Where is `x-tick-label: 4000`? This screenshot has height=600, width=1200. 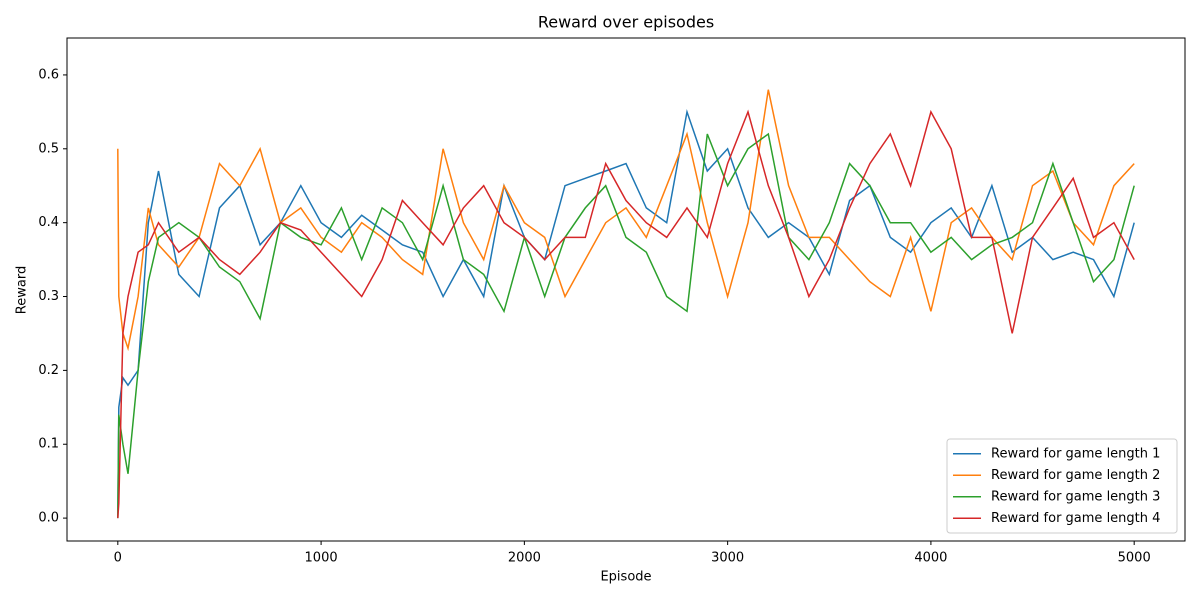 x-tick-label: 4000 is located at coordinates (930, 558).